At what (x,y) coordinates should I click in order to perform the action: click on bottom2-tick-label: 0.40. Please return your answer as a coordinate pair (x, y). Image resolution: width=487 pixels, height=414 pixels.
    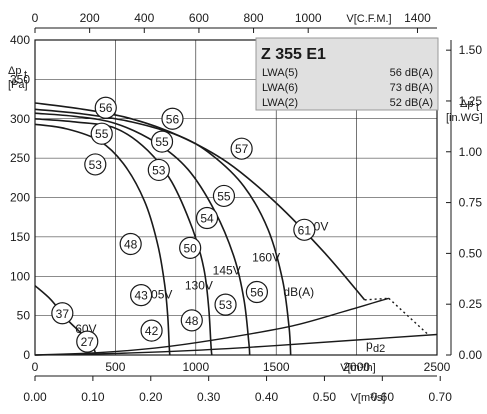
    Looking at the image, I should click on (267, 397).